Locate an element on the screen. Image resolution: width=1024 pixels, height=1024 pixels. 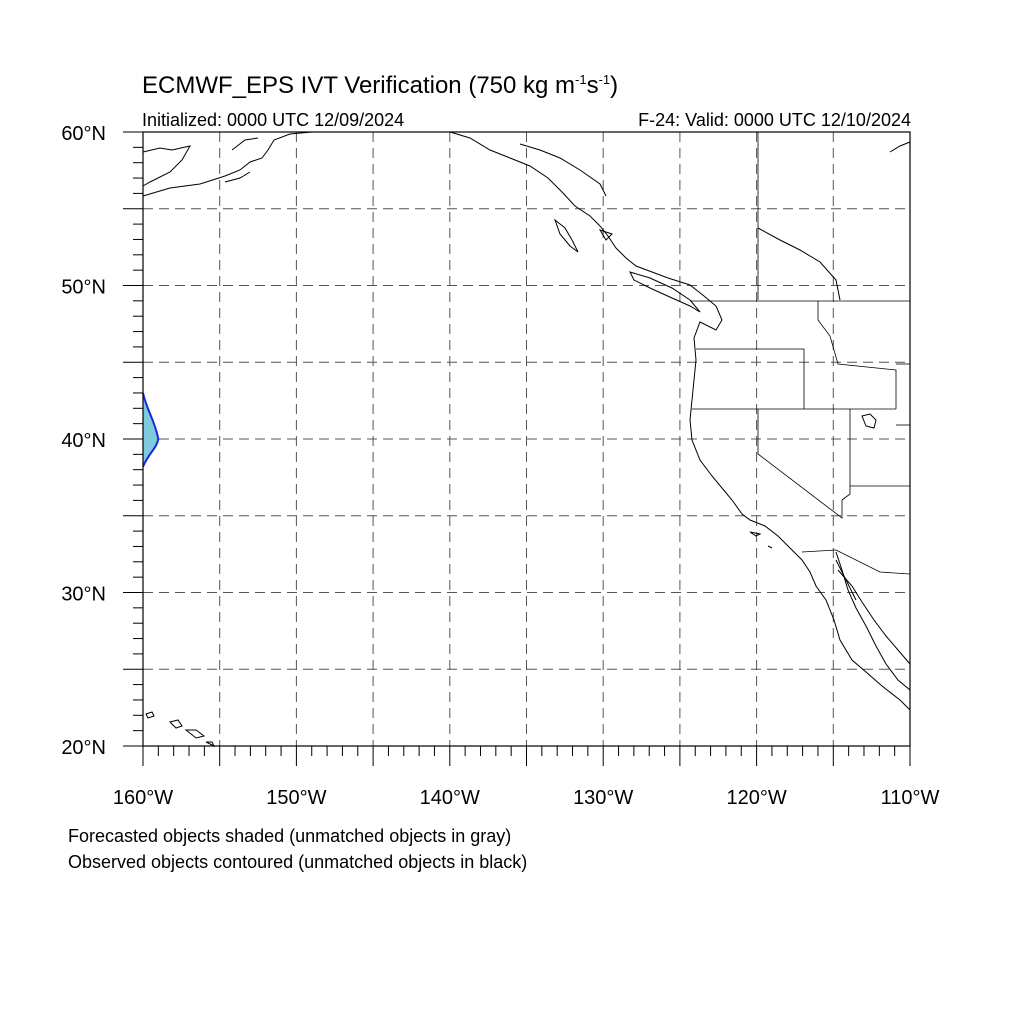
observed-object-contour is located at coordinates (151, 430).